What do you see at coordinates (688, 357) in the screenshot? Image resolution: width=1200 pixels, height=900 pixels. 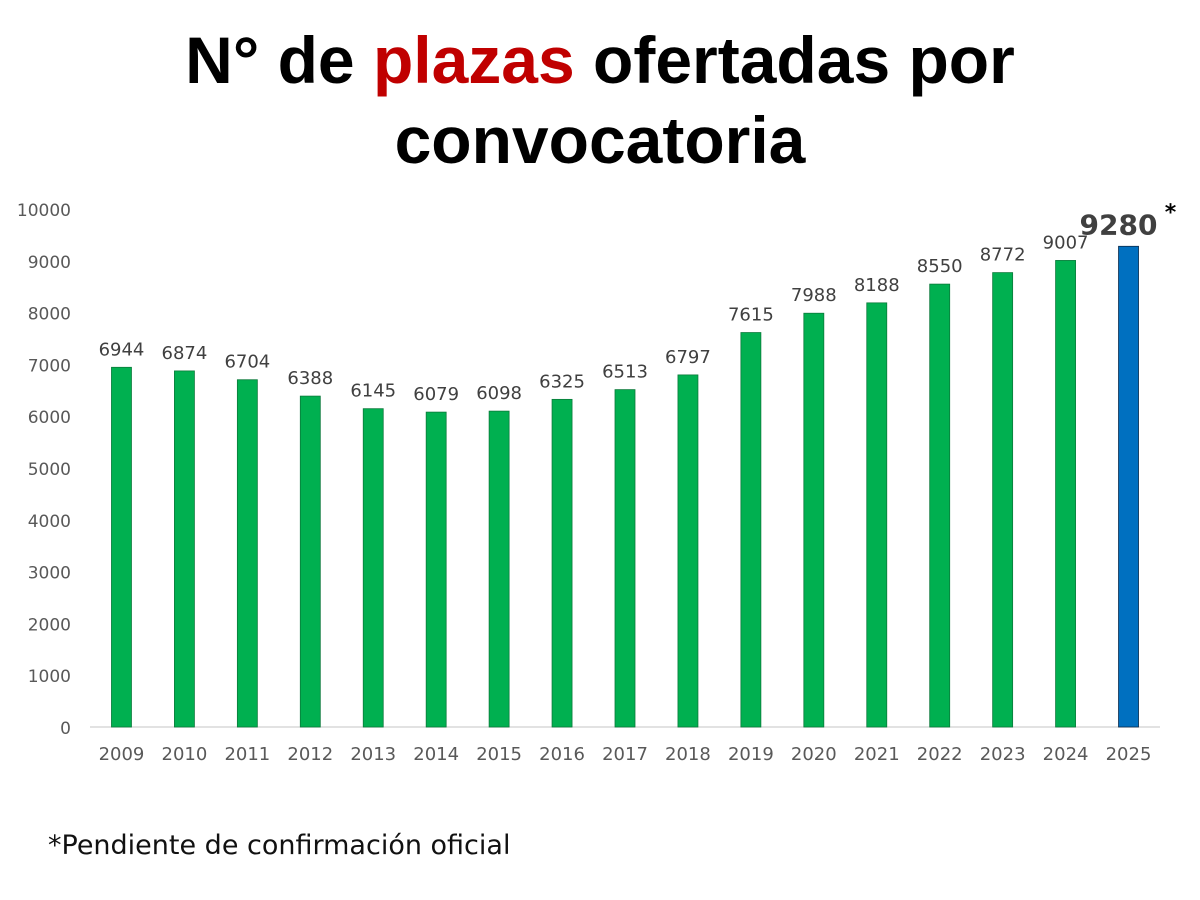 I see `data-label: 6797` at bounding box center [688, 357].